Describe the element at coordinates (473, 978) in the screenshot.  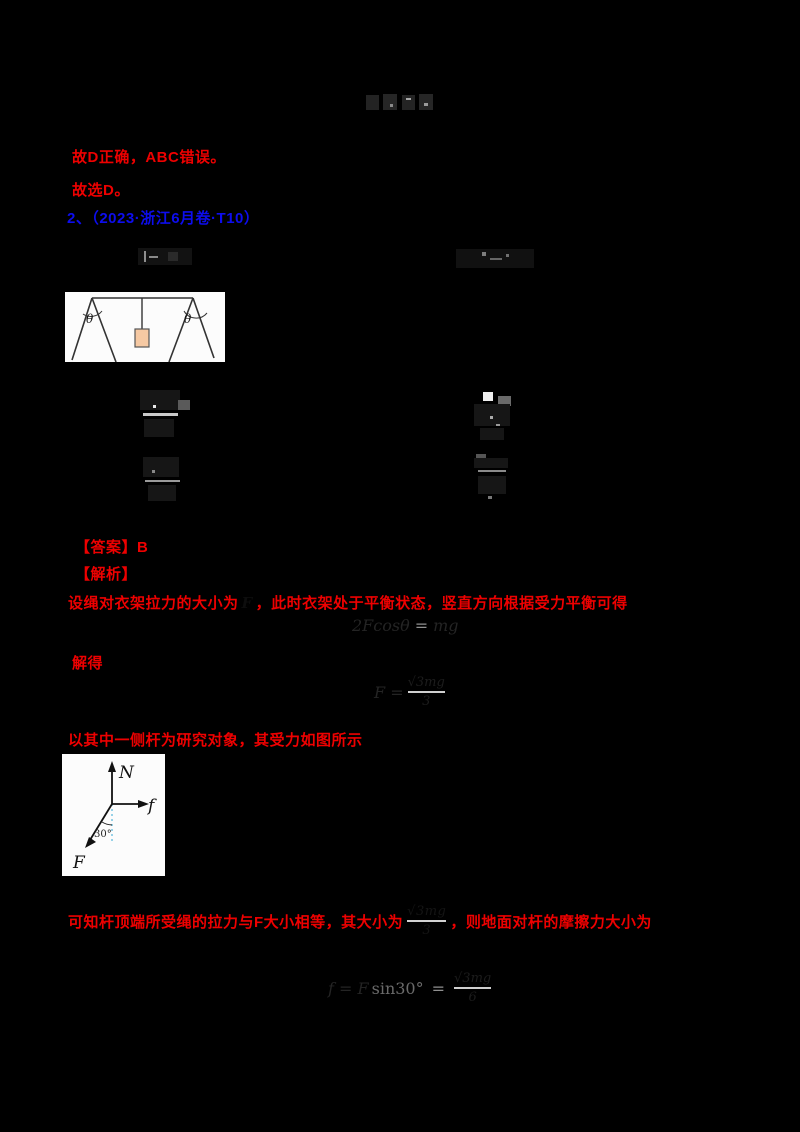
I see `eq3-numerator: √3mg` at that location.